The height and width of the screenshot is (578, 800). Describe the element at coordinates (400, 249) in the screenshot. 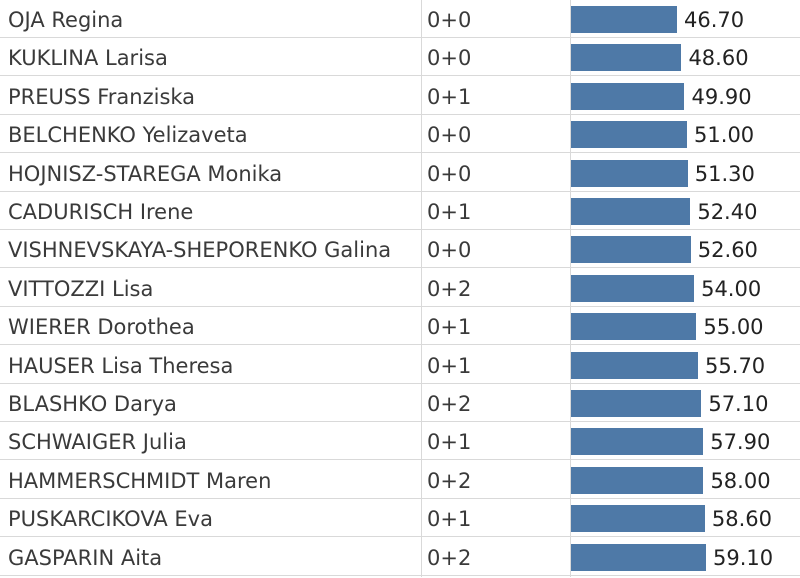

I see `table-row: VISHNEVSKAYA-SHEPORENKO Galina 0+0 52.60` at that location.